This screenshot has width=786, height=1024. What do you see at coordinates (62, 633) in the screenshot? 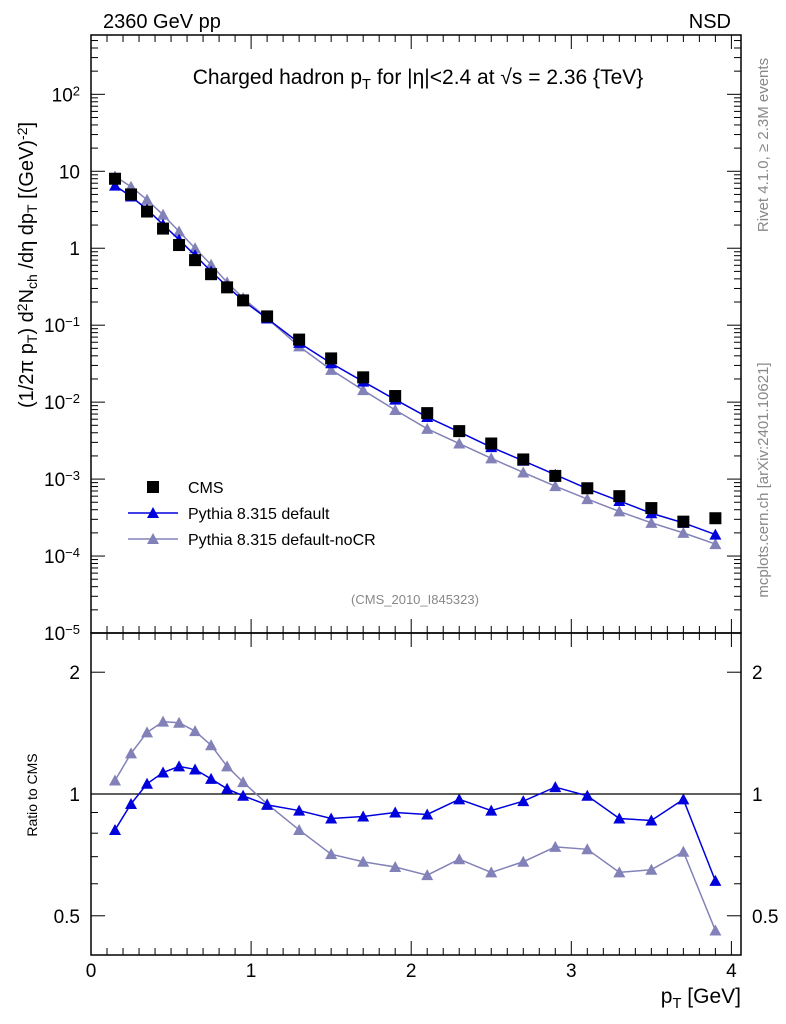
I see `y-tick-label: 10⁻⁵` at bounding box center [62, 633].